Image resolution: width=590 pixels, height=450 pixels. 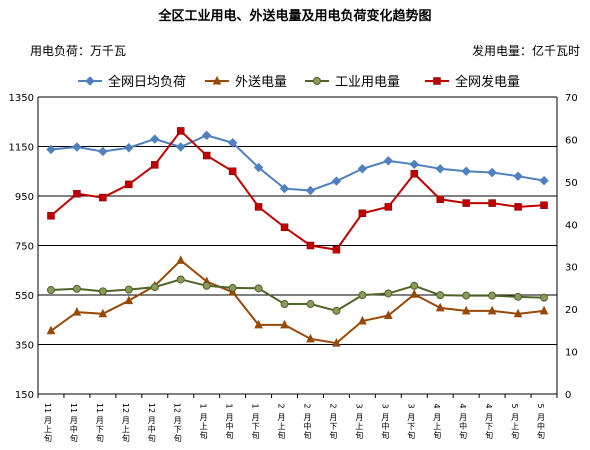 I want to click on x-tick-label: 3 月上旬, so click(x=358, y=421).